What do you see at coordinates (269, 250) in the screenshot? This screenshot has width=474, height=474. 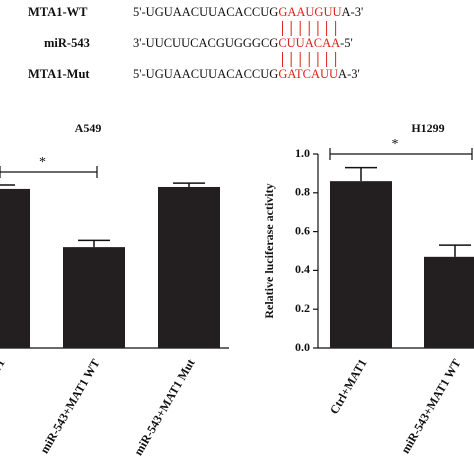 I see `y-axis-label: Relative luciferase activity` at bounding box center [269, 250].